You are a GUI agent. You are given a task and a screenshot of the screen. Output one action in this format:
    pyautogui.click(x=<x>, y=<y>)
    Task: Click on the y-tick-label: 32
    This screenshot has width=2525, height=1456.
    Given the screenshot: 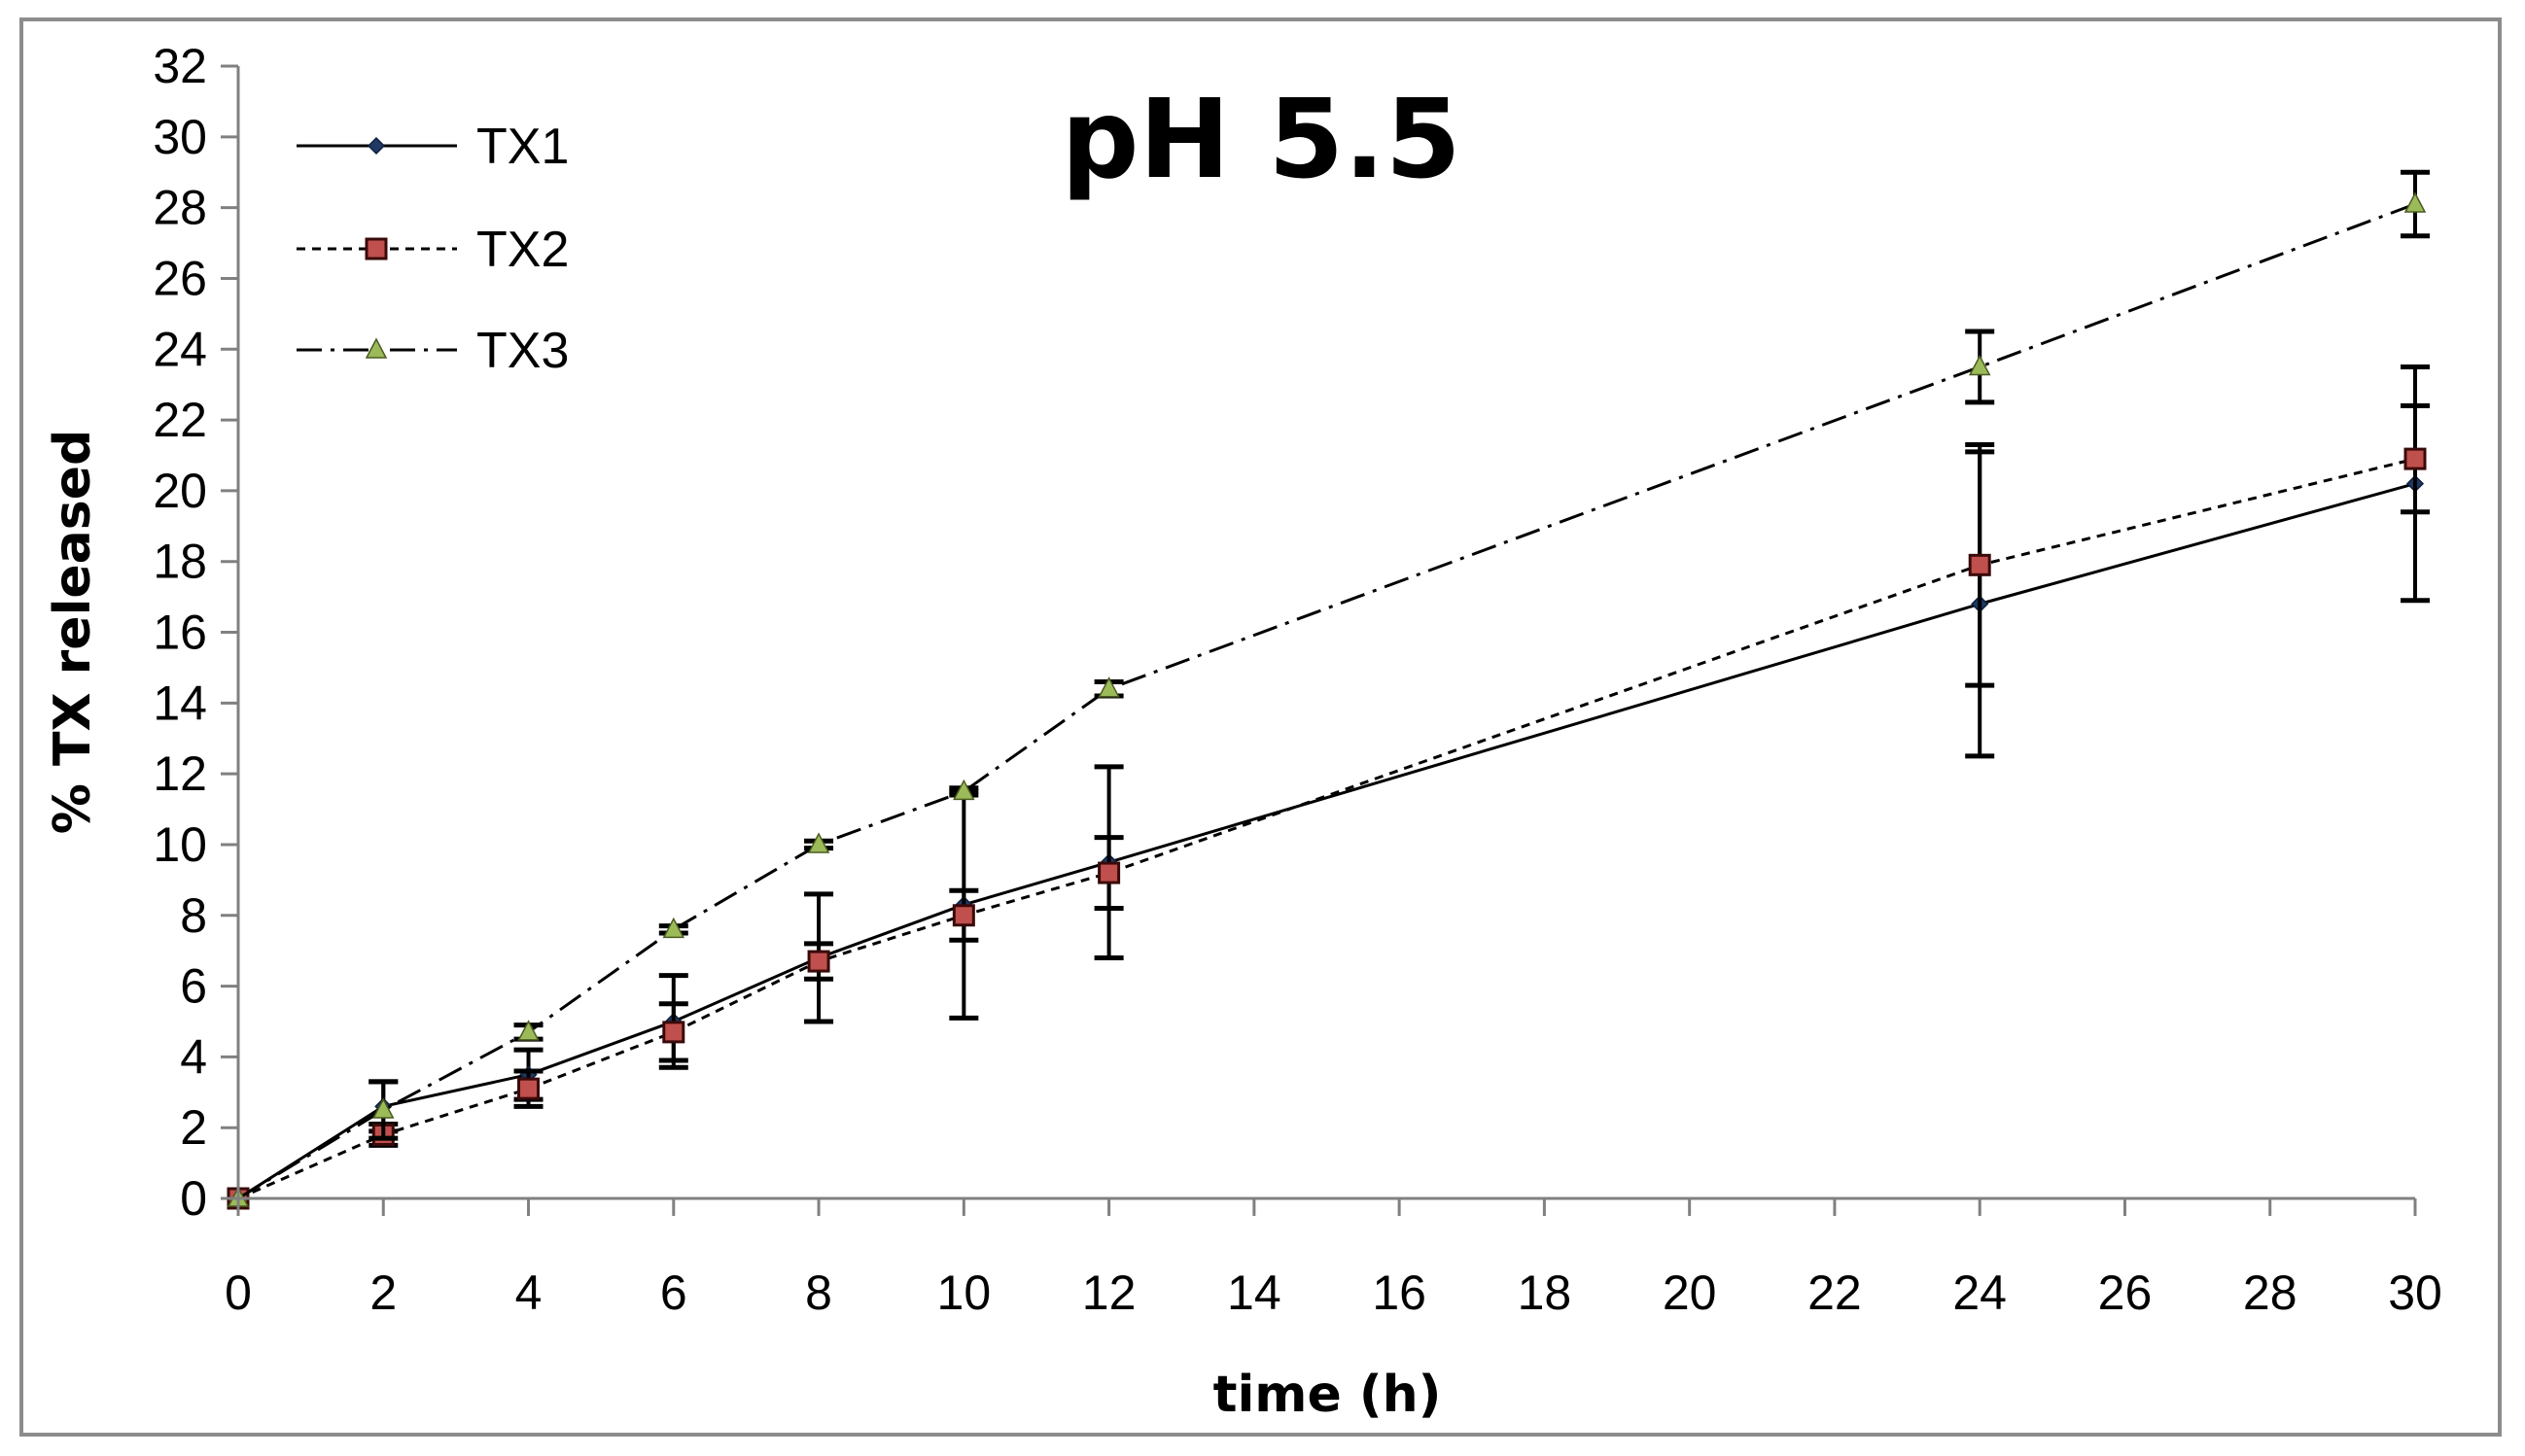 What is the action you would take?
    pyautogui.click(x=180, y=66)
    